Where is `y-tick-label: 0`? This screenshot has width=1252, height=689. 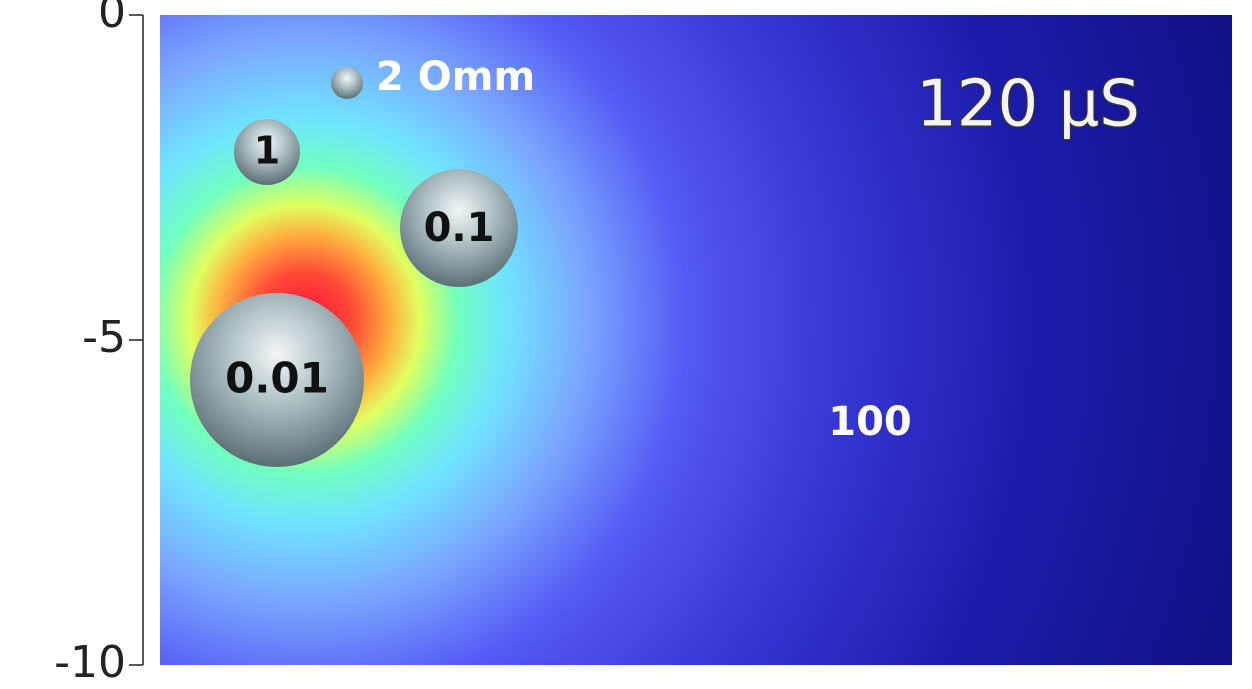
y-tick-label: 0 is located at coordinates (112, 19).